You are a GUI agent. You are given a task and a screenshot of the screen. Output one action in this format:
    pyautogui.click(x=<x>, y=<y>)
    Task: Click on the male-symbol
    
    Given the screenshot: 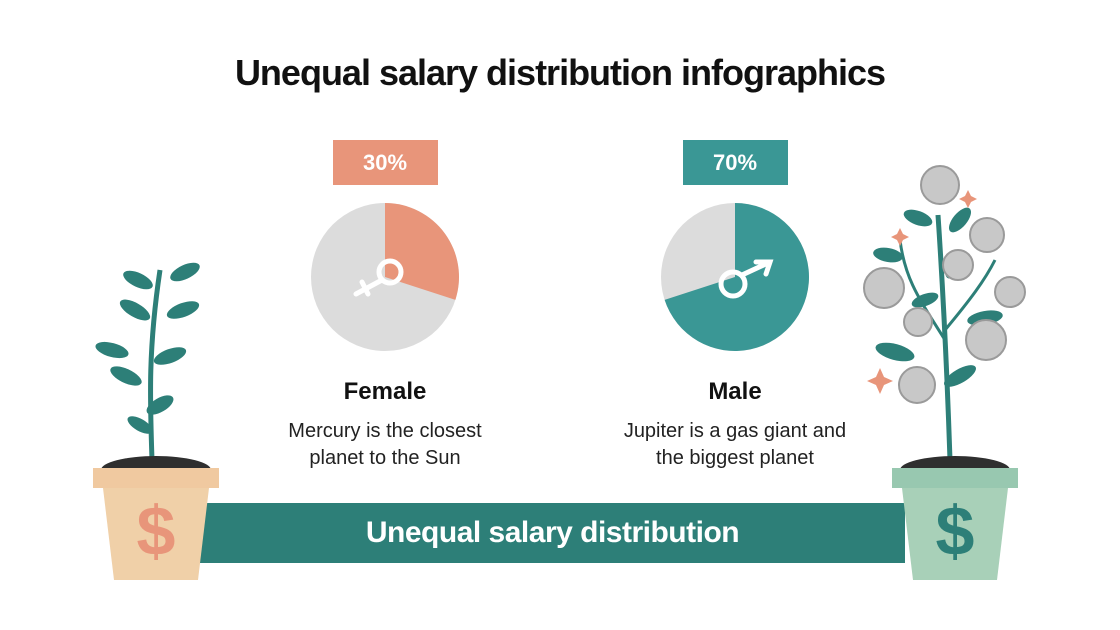 What is the action you would take?
    pyautogui.click(x=746, y=279)
    